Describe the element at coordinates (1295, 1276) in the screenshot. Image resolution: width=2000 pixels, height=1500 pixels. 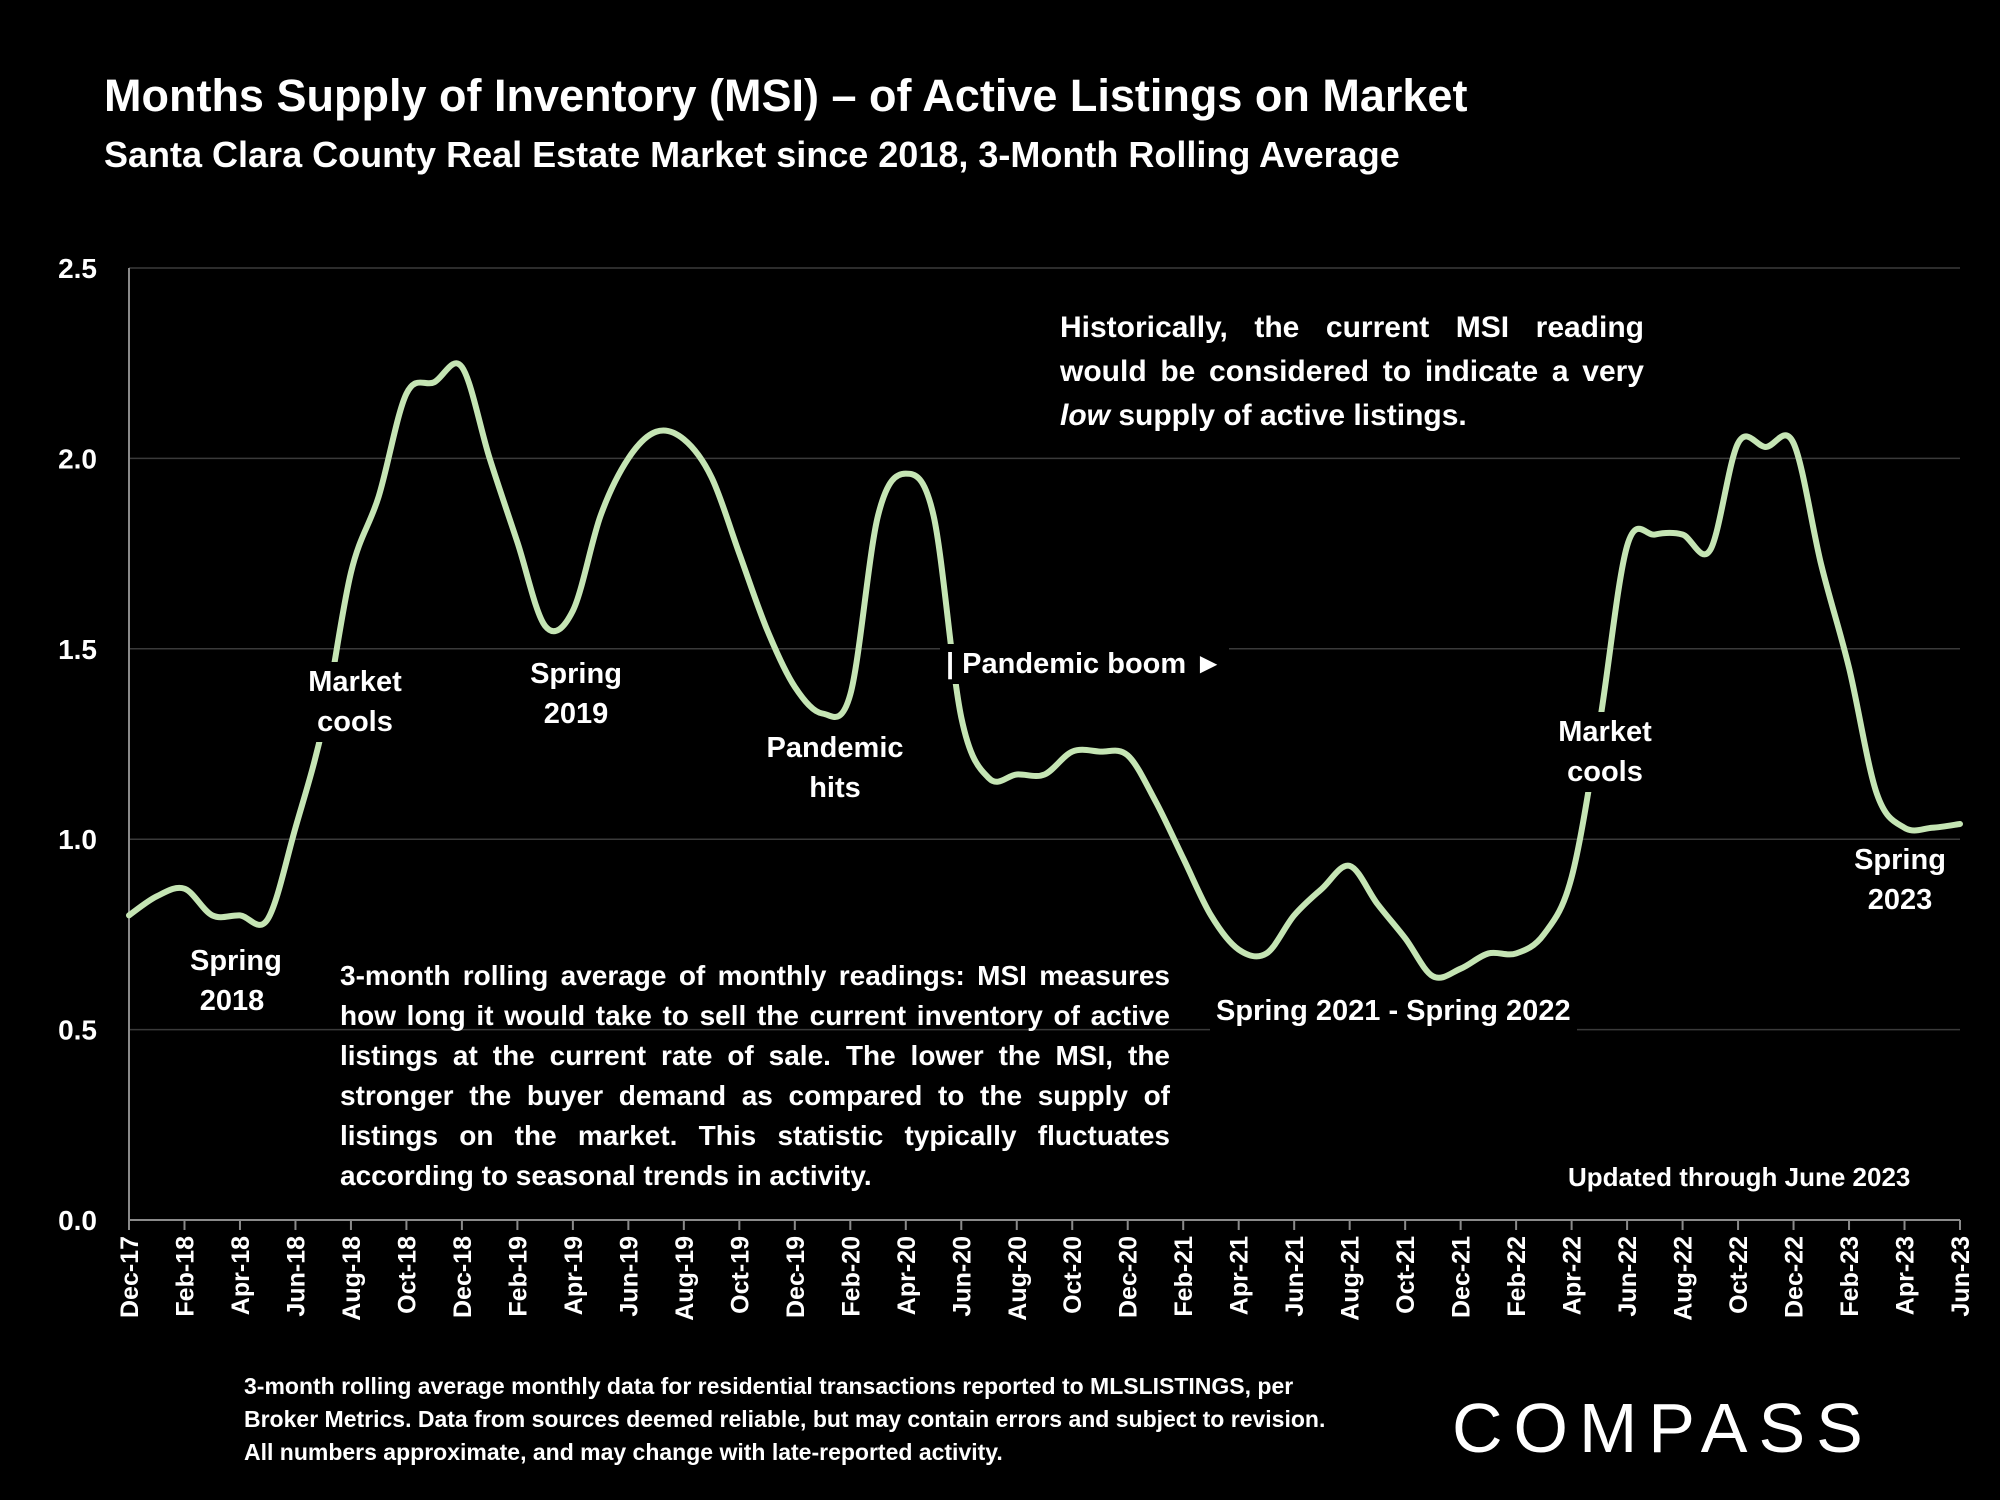
I see `x-tick-label: Jun-21` at that location.